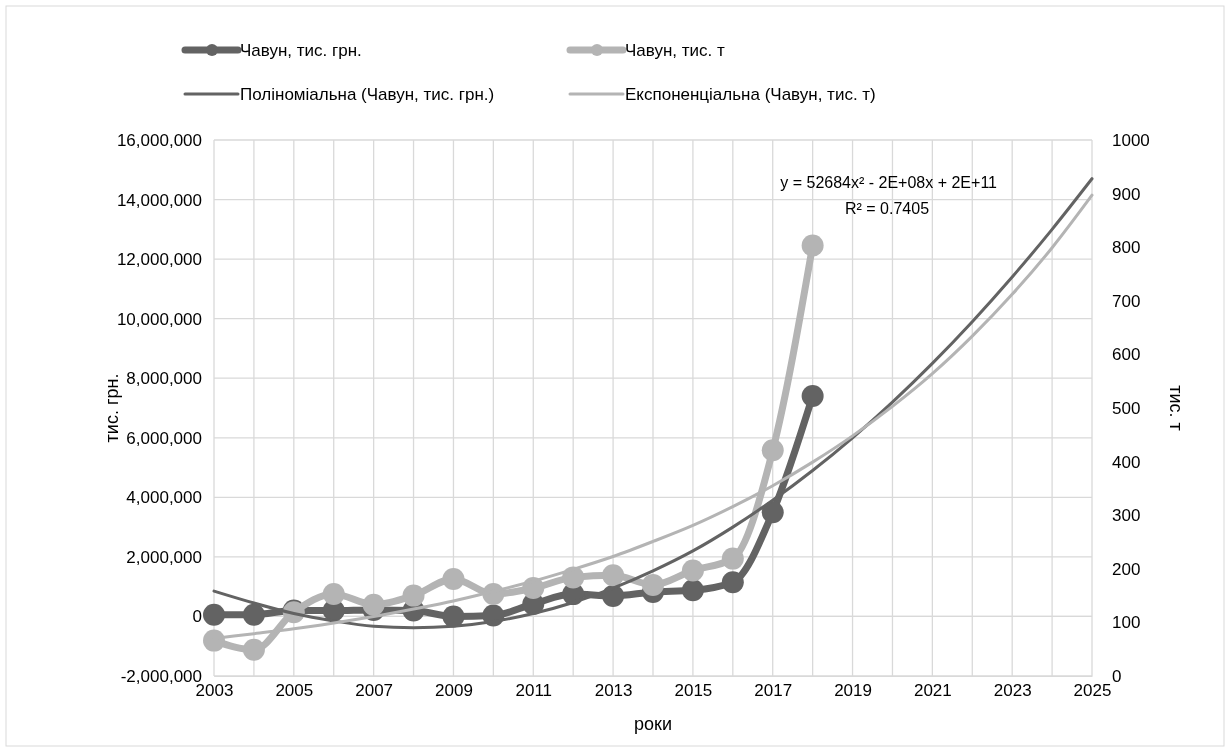 This screenshot has height=752, width=1230. I want to click on legend-label: Поліноміальна (Чавун, тис. грн.), so click(367, 94).